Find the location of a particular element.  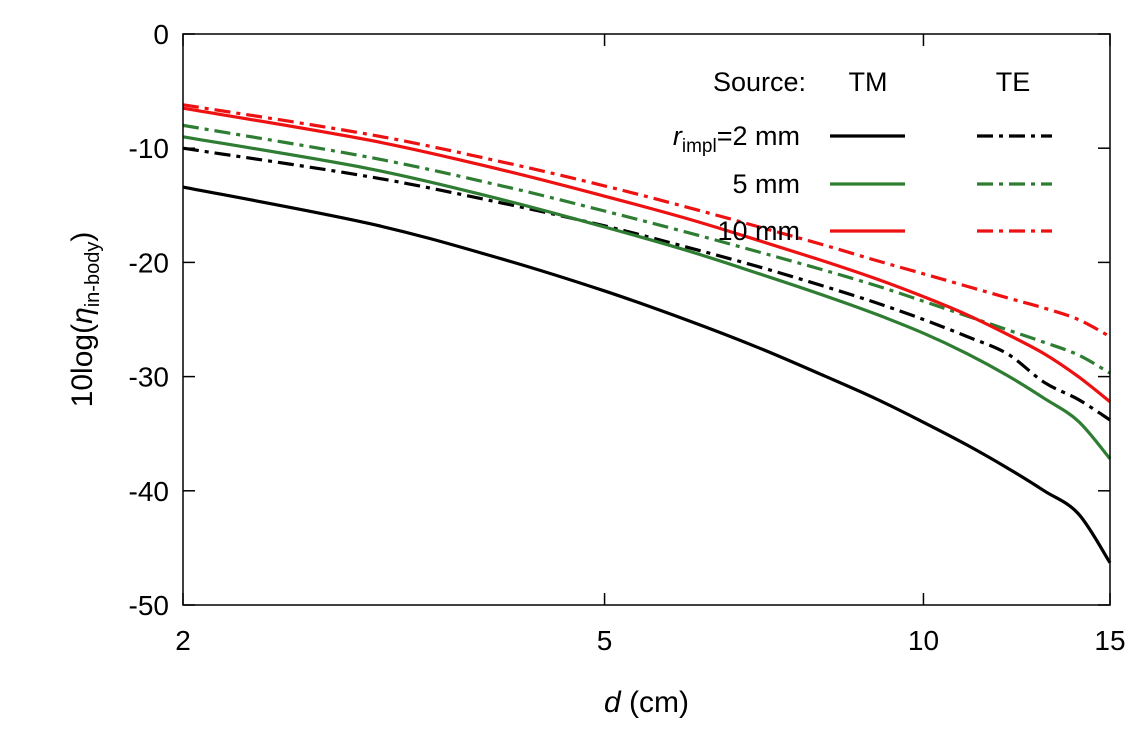

legend-header-tm: TM is located at coordinates (868, 82).